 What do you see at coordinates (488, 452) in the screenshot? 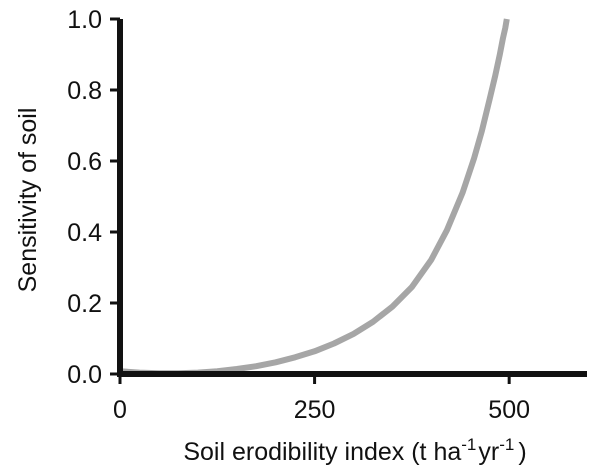
I see `x-axis-title-unit: yr` at bounding box center [488, 452].